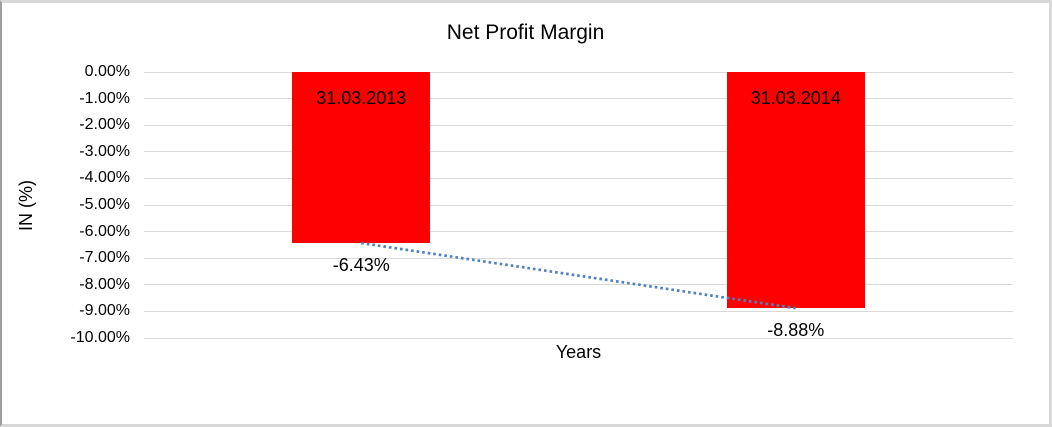  Describe the element at coordinates (578, 352) in the screenshot. I see `x-axis-title: Years` at that location.